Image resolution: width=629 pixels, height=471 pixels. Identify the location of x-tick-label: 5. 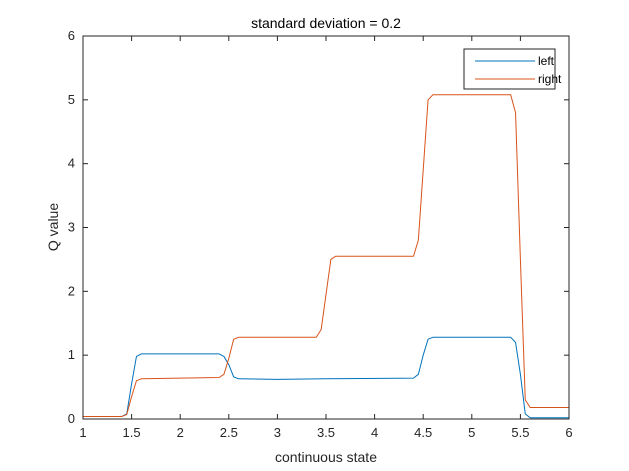
(471, 432).